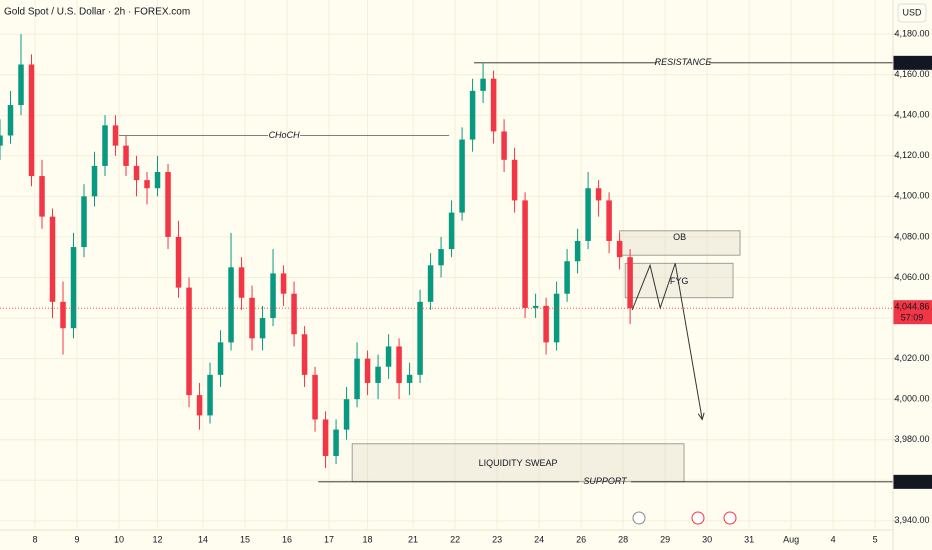  What do you see at coordinates (413, 539) in the screenshot?
I see `x-tick-label: 21` at bounding box center [413, 539].